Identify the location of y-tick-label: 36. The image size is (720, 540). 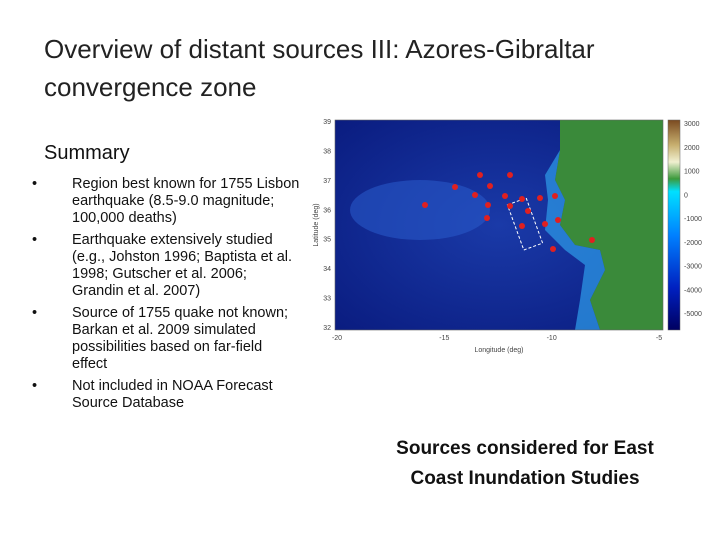
(327, 210).